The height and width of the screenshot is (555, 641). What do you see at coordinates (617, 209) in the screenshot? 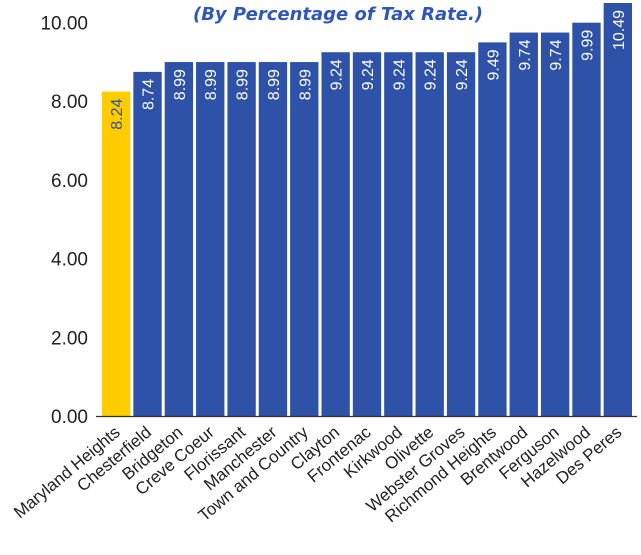
I see `bar-des-peres` at bounding box center [617, 209].